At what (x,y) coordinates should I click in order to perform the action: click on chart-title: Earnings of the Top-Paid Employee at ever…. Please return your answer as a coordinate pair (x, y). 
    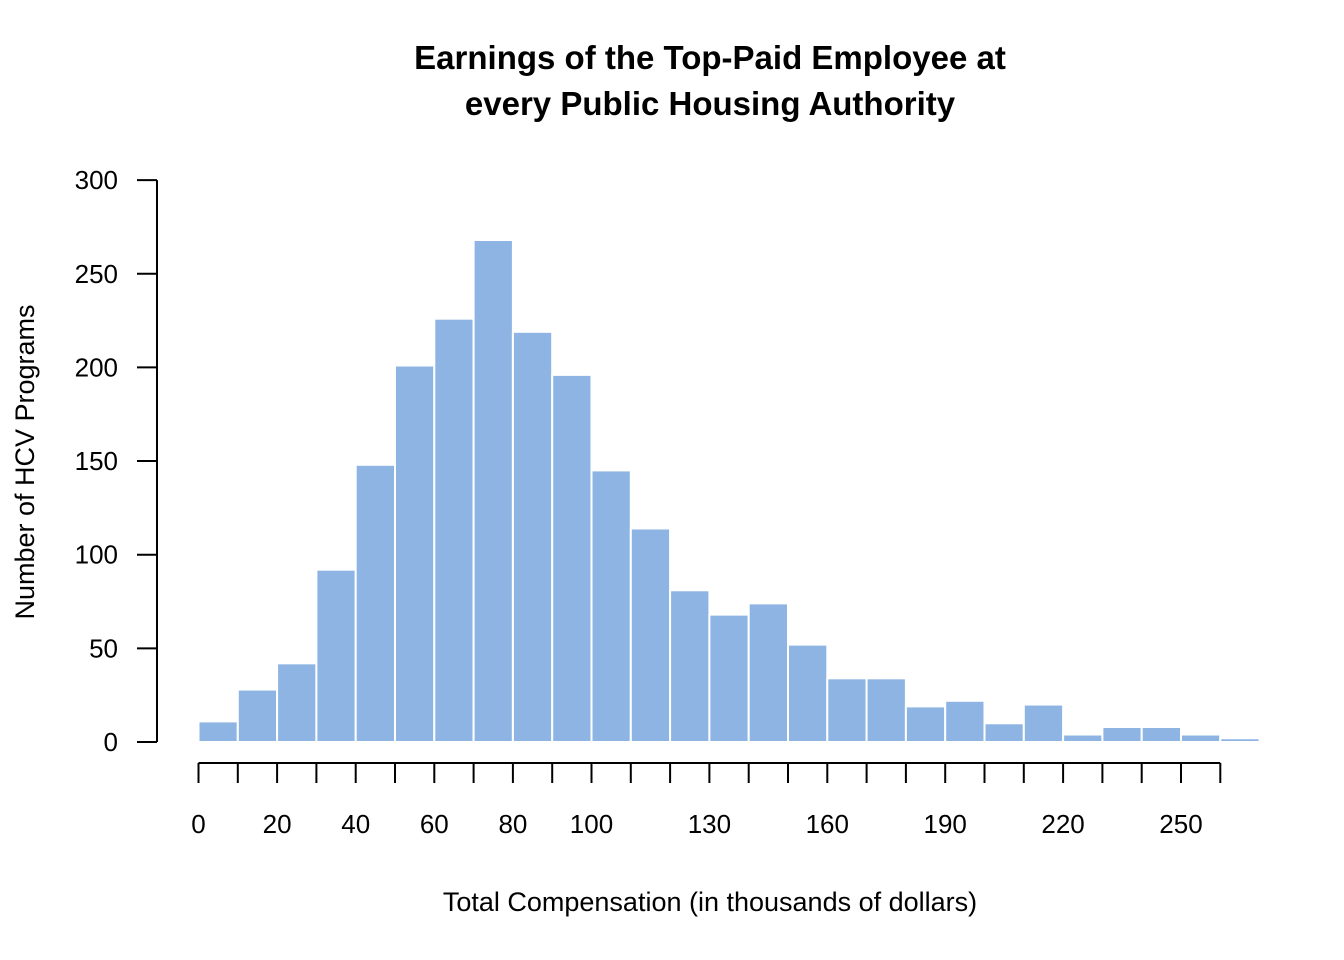
    Looking at the image, I should click on (710, 80).